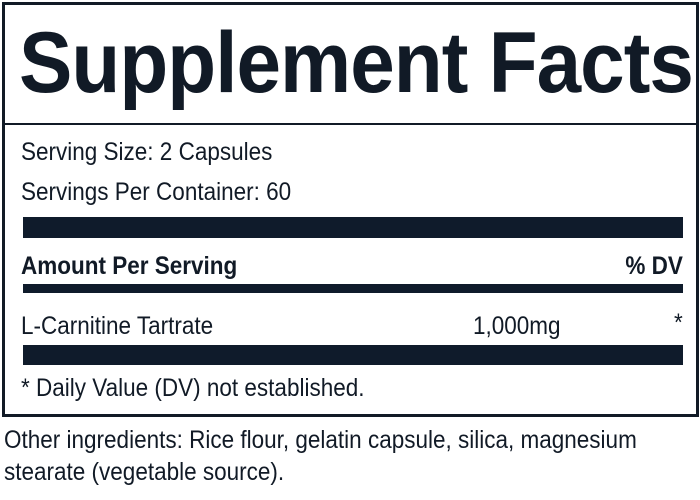 This screenshot has height=500, width=700. Describe the element at coordinates (147, 152) in the screenshot. I see `serving-size: Serving Size: 2 Capsules` at that location.